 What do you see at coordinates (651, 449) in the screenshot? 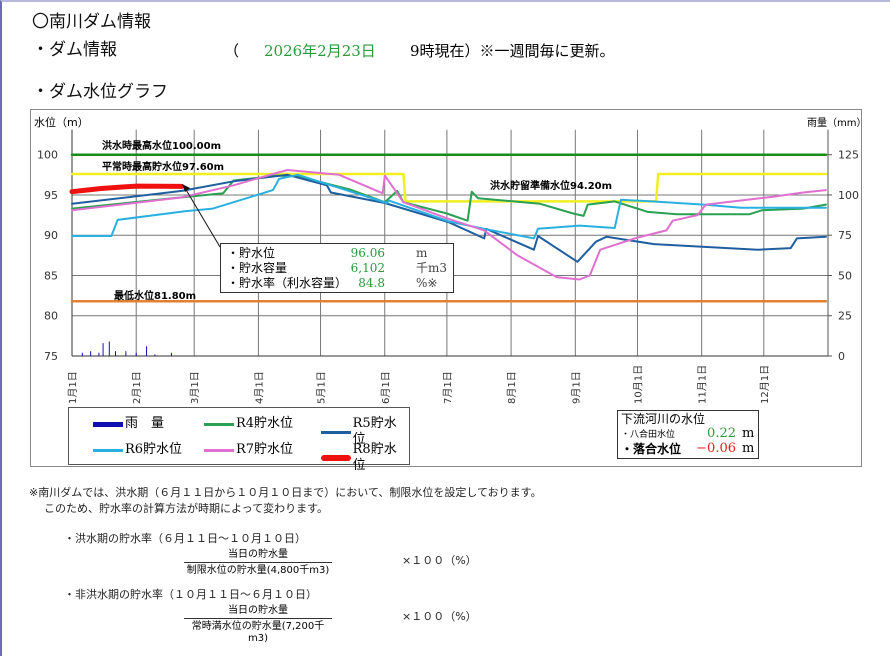
I see `river-label-ochiai: ・落合水位` at bounding box center [651, 449].